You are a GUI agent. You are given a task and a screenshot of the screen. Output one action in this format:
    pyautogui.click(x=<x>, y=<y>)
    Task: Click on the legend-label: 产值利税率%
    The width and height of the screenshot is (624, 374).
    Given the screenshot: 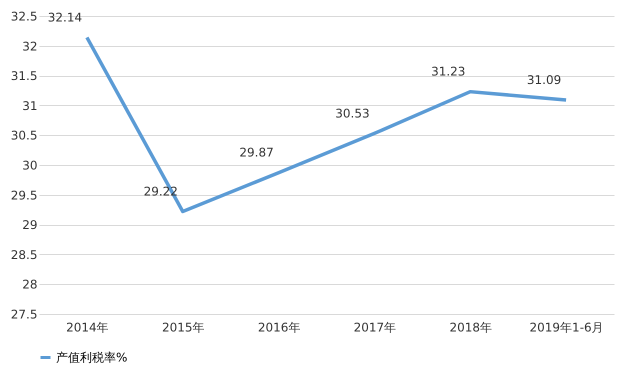 What is the action you would take?
    pyautogui.click(x=92, y=357)
    